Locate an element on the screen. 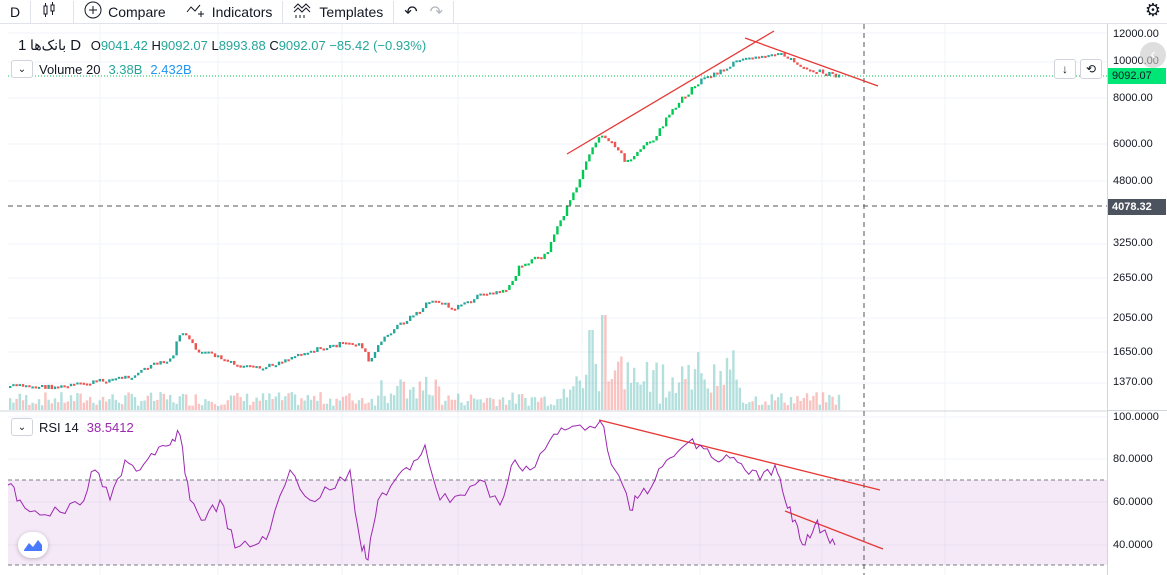  trendline is located at coordinates (811, 62).